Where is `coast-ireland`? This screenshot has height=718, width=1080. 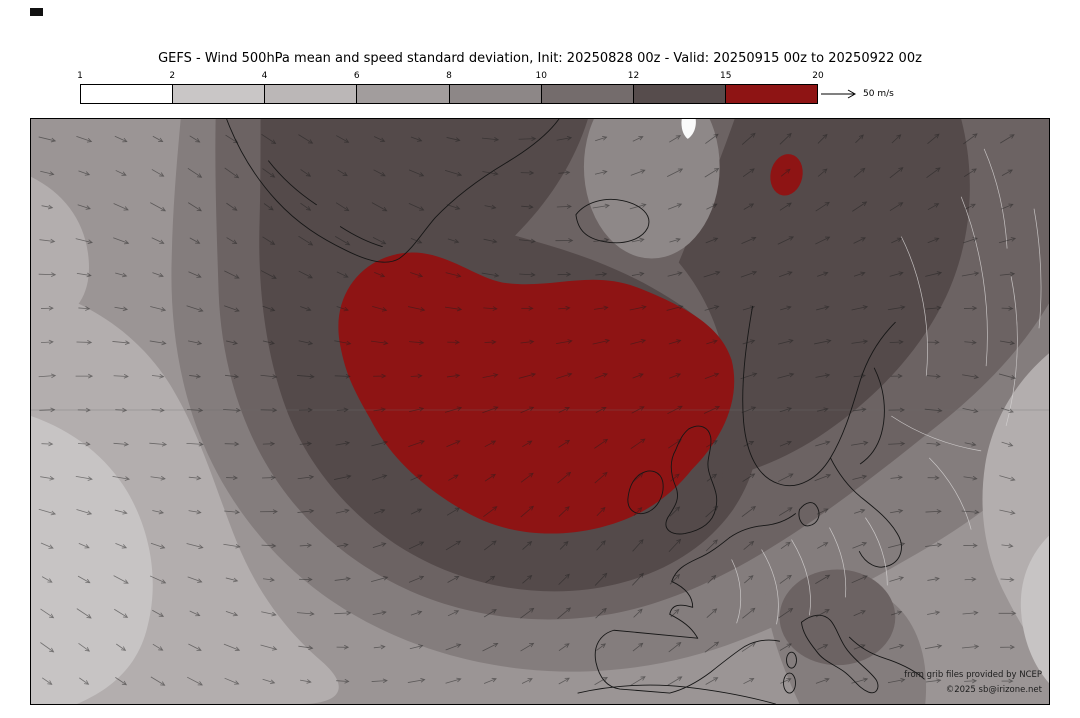 coast-ireland is located at coordinates (645, 492).